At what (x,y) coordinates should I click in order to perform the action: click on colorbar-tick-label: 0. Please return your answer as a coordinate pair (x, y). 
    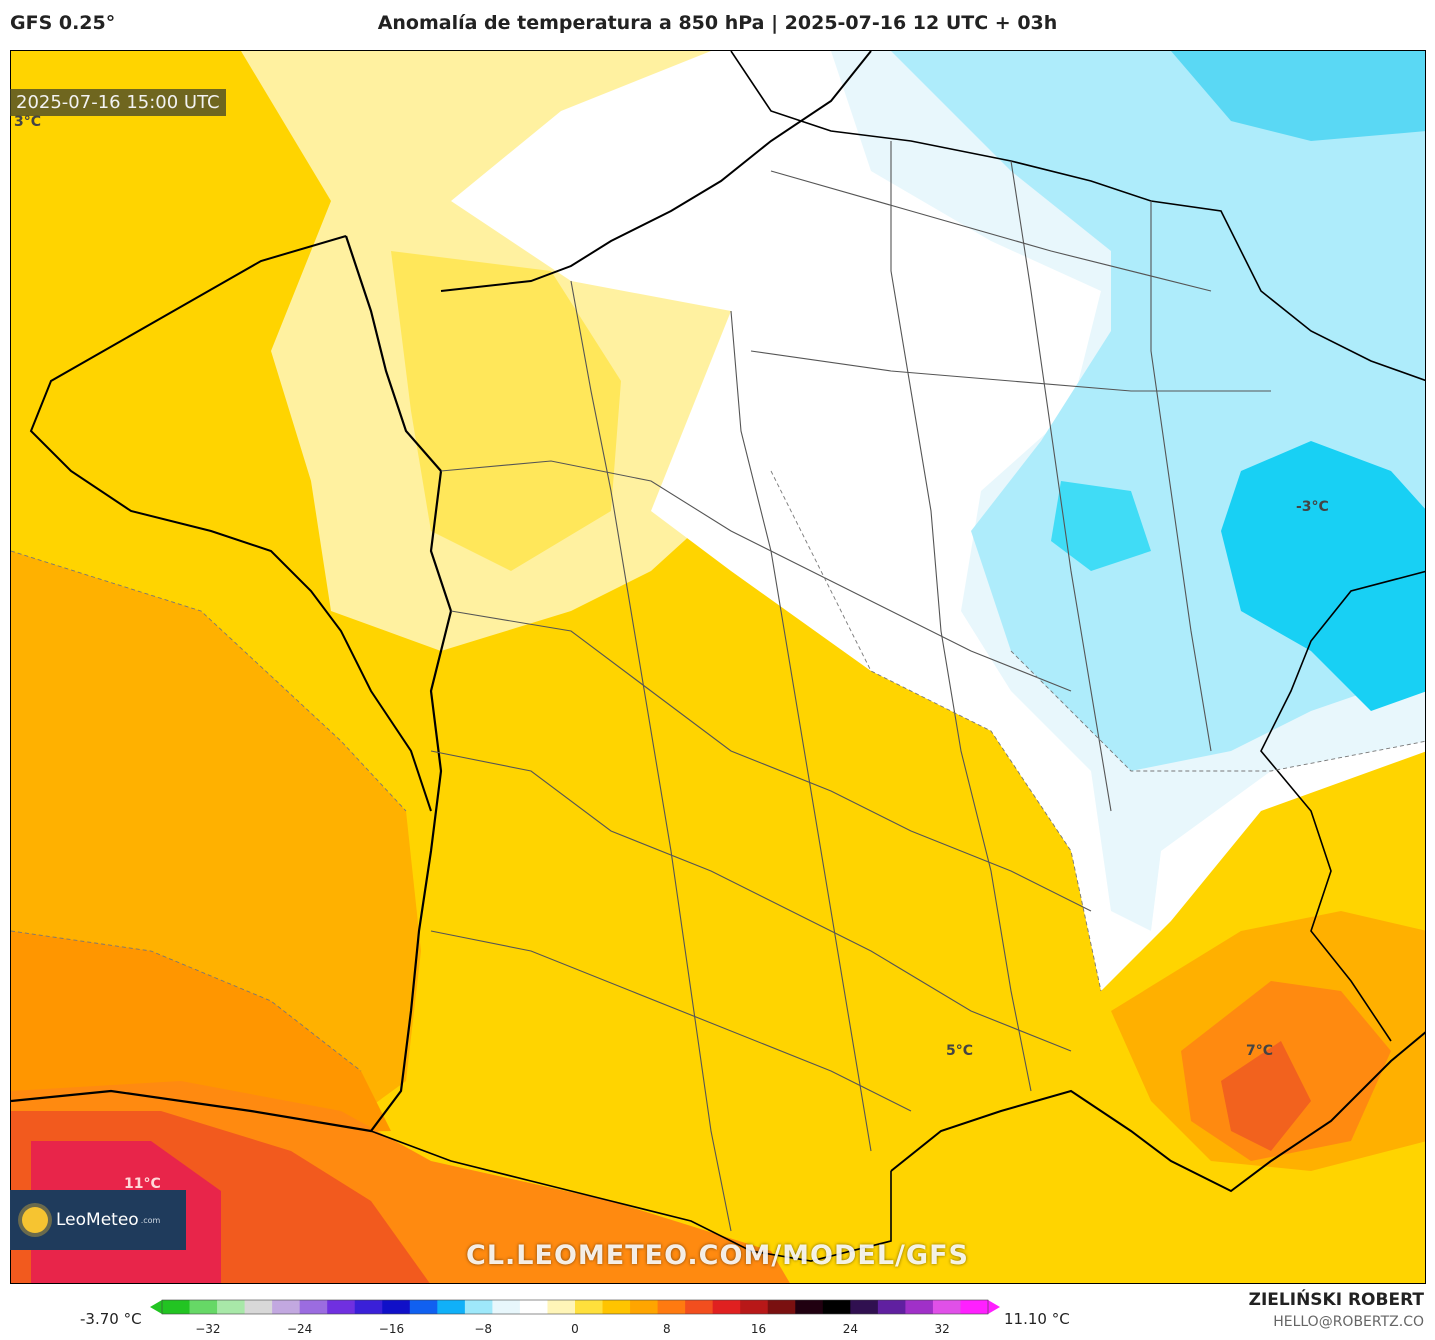
    Looking at the image, I should click on (575, 1329).